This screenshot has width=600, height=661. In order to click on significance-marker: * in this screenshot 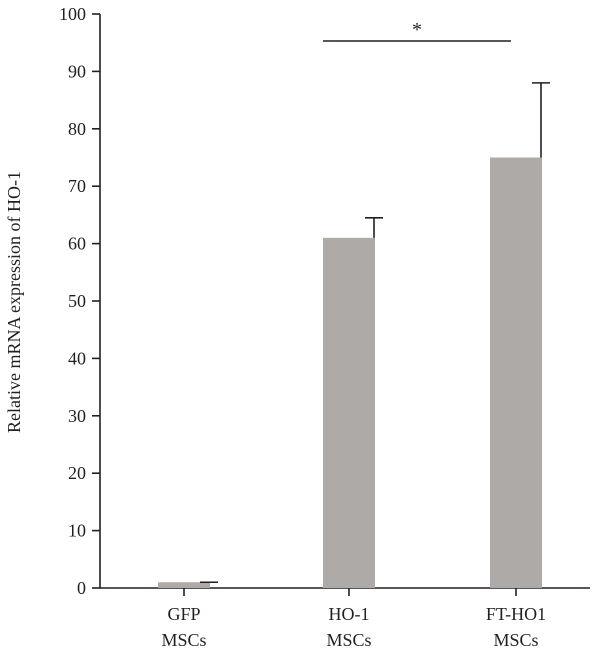, I will do `click(417, 30)`.